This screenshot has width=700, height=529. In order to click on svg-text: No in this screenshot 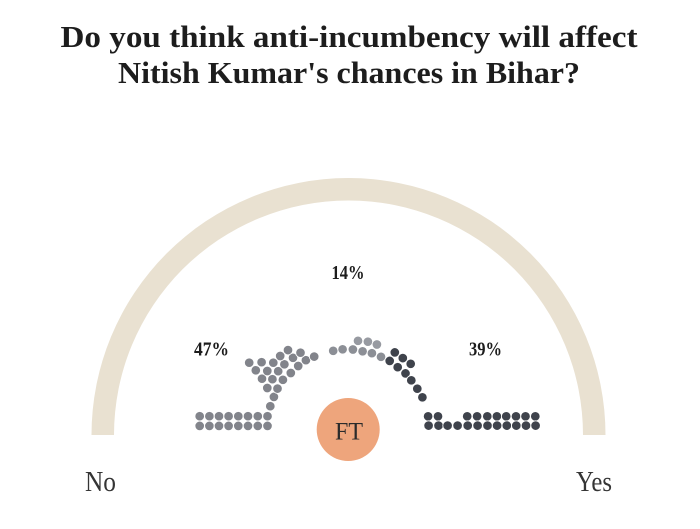, I will do `click(100, 482)`.